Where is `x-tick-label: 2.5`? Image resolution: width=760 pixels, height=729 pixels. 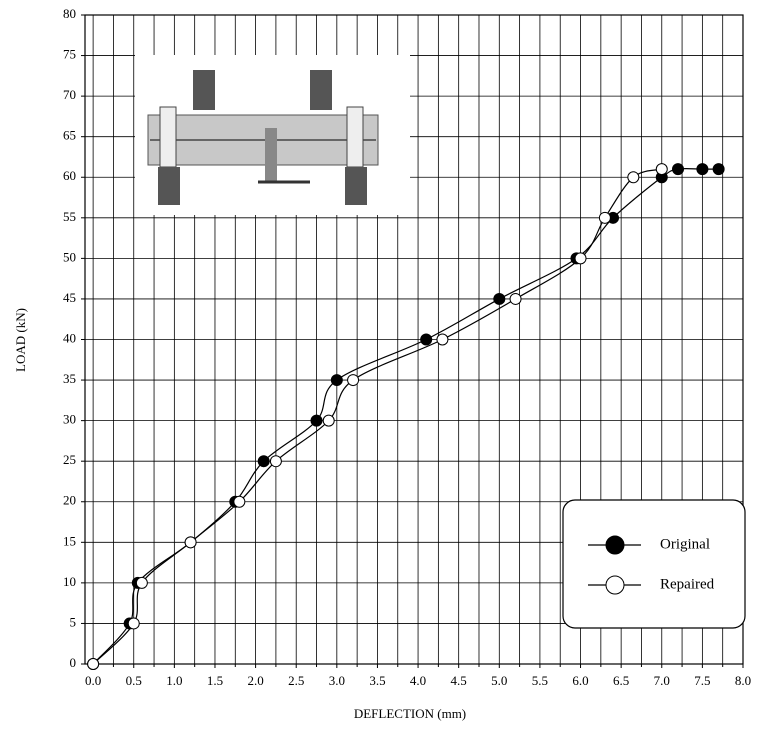 x-tick-label: 2.5 is located at coordinates (296, 680).